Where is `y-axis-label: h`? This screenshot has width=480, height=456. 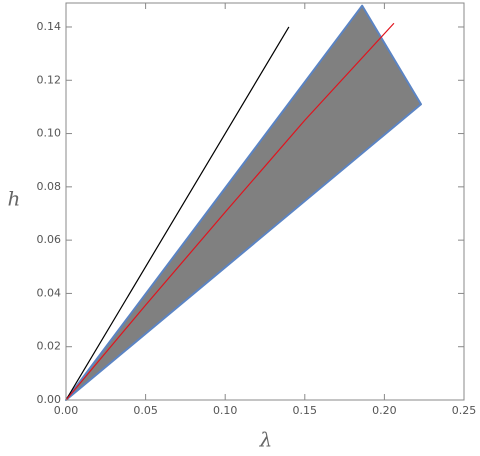
y-axis-label: h is located at coordinates (14, 199).